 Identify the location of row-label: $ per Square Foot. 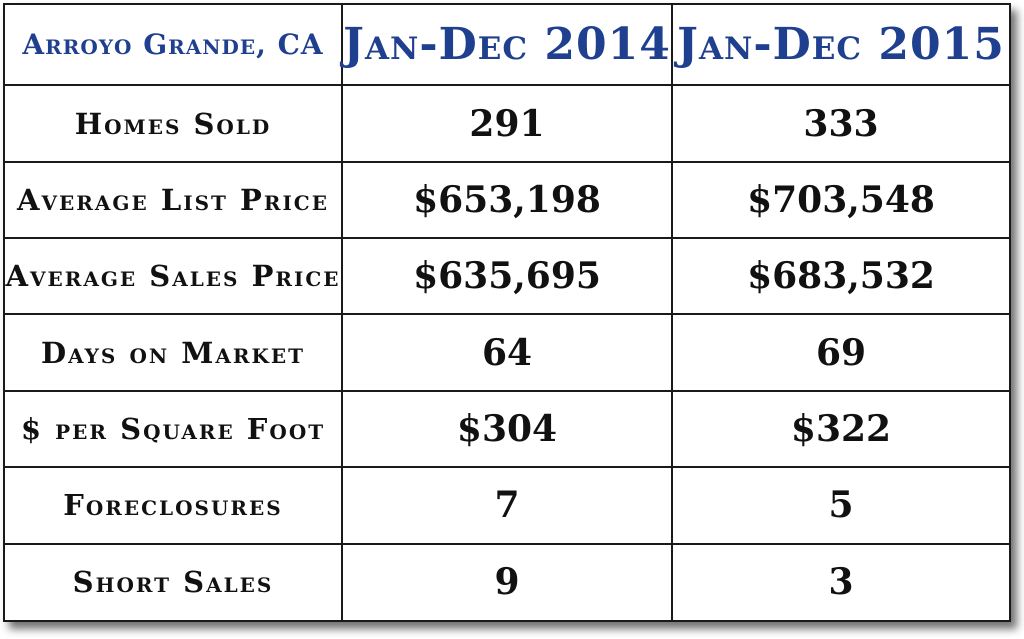
(174, 429).